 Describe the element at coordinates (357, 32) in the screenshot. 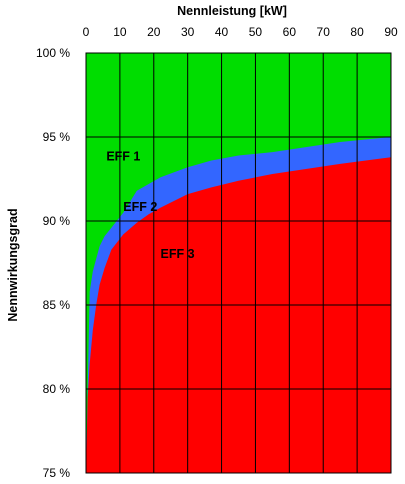

I see `x-tick-label: 80` at that location.